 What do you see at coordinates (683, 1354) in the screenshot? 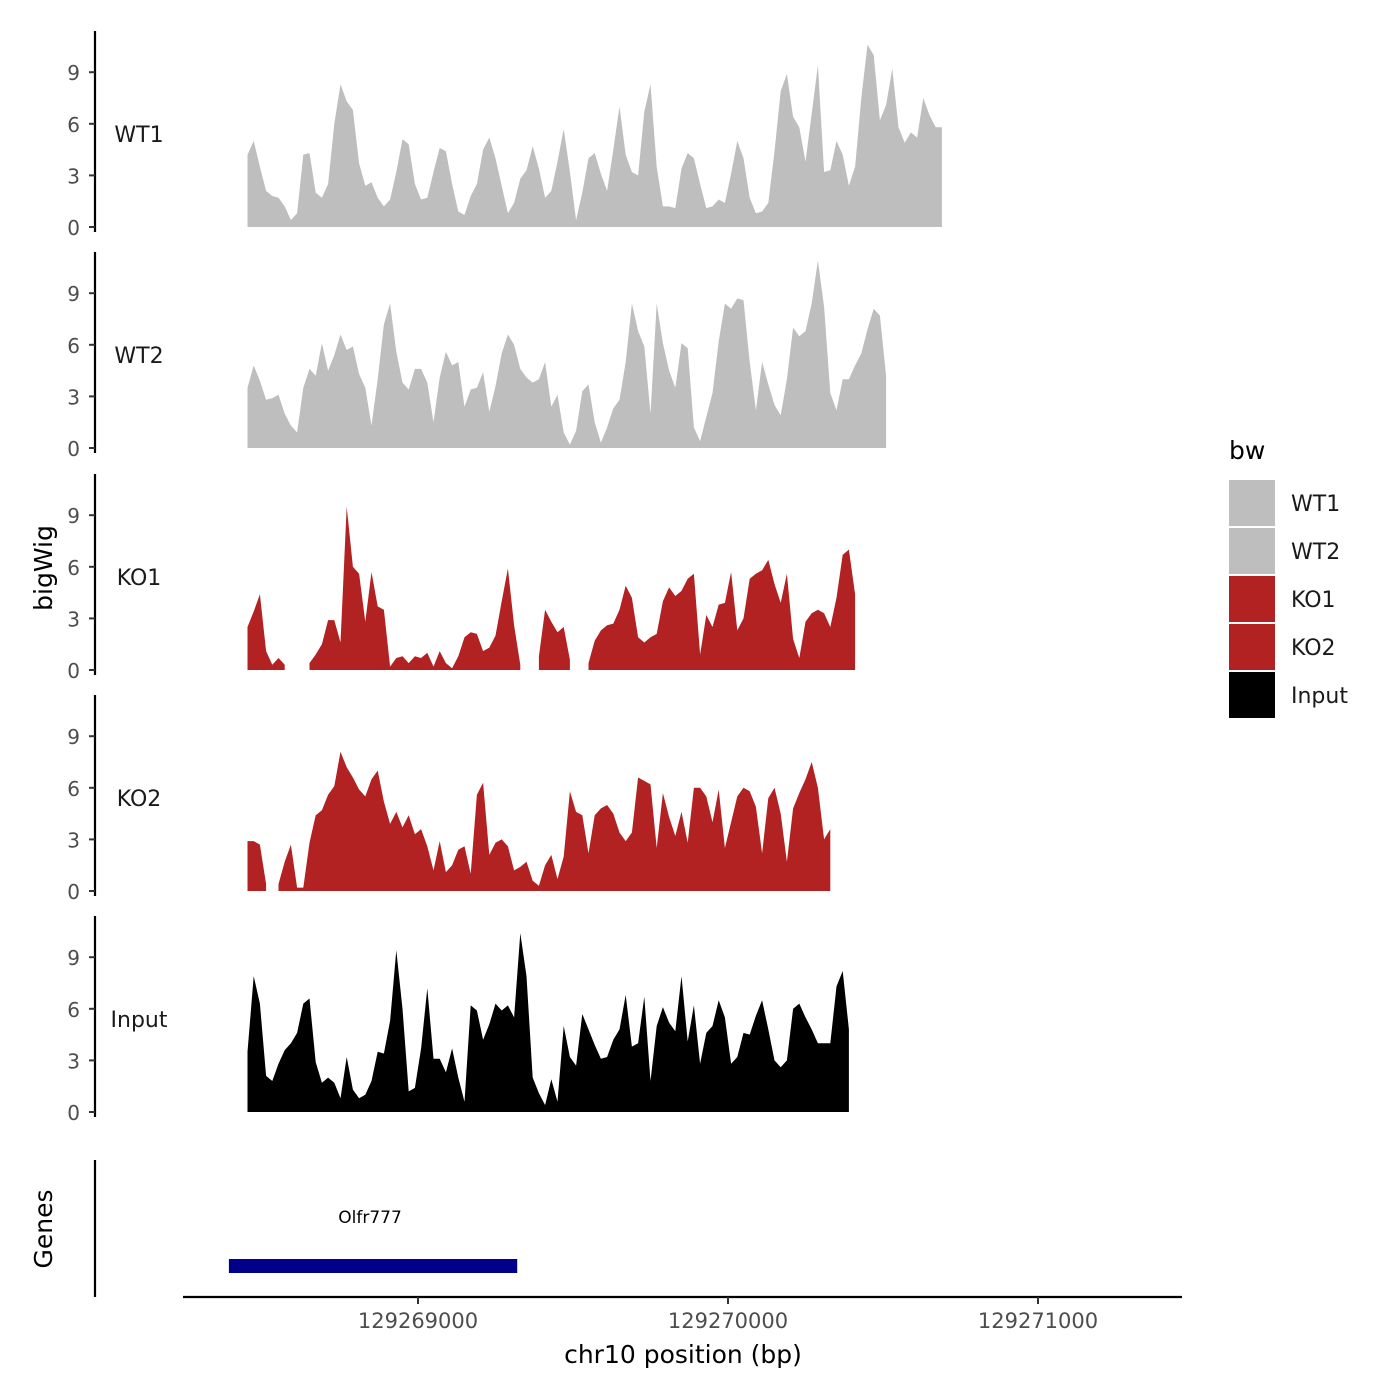
I see `x-axis-label: chr10 position (bp)` at bounding box center [683, 1354].